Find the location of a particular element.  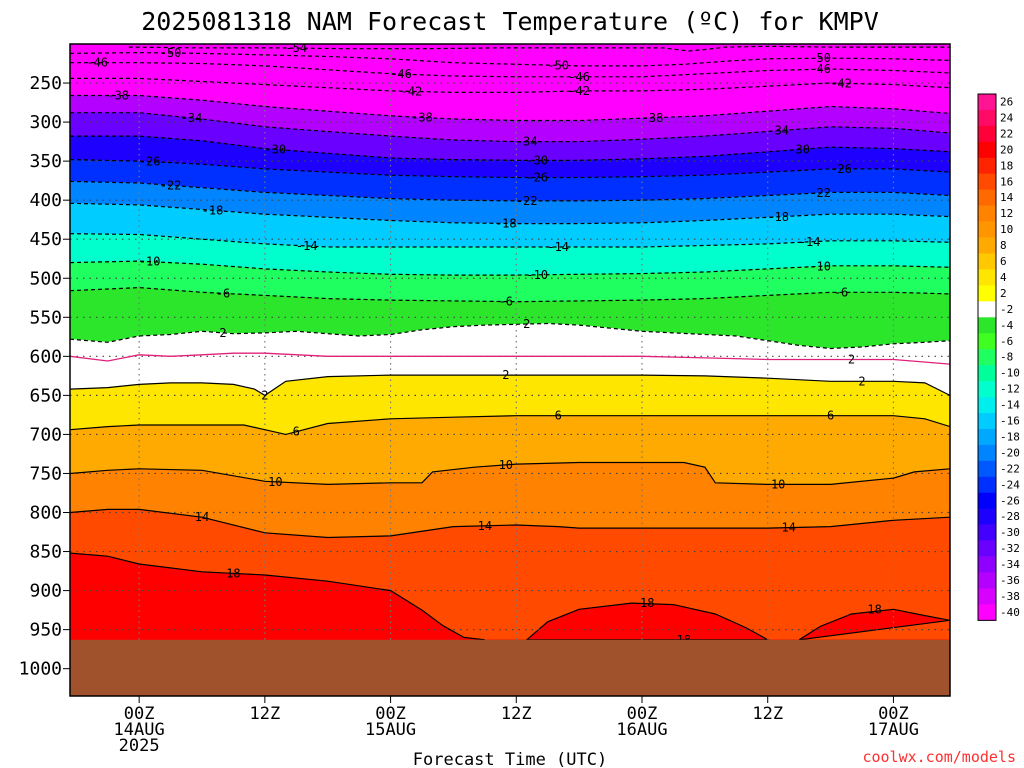

colorbar-label: 10 is located at coordinates (1006, 229).